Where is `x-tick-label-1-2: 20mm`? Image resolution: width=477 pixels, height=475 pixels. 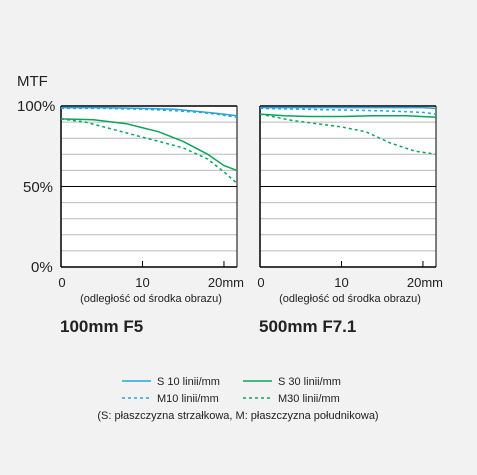 x-tick-label-1-2: 20mm is located at coordinates (226, 282).